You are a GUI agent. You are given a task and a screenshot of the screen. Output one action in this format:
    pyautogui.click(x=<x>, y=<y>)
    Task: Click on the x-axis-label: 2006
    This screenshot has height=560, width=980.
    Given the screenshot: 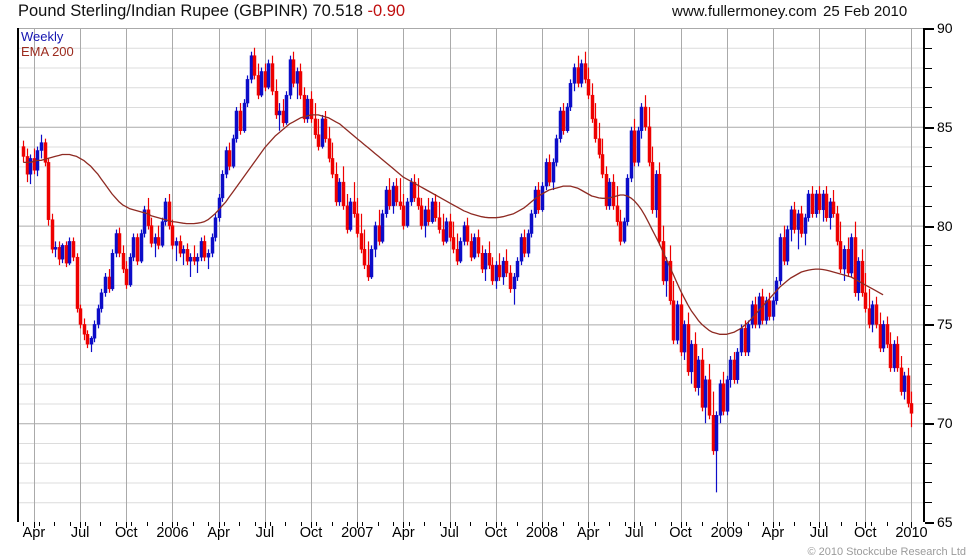 What is the action you would take?
    pyautogui.click(x=172, y=533)
    